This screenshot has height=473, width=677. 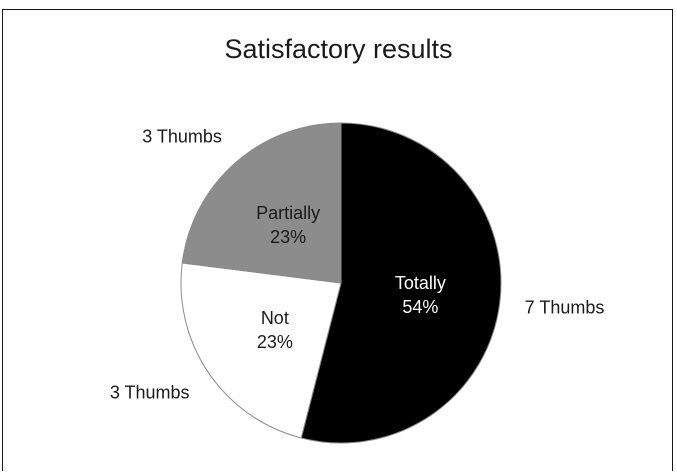 What do you see at coordinates (275, 318) in the screenshot?
I see `slice-name-label: Not` at bounding box center [275, 318].